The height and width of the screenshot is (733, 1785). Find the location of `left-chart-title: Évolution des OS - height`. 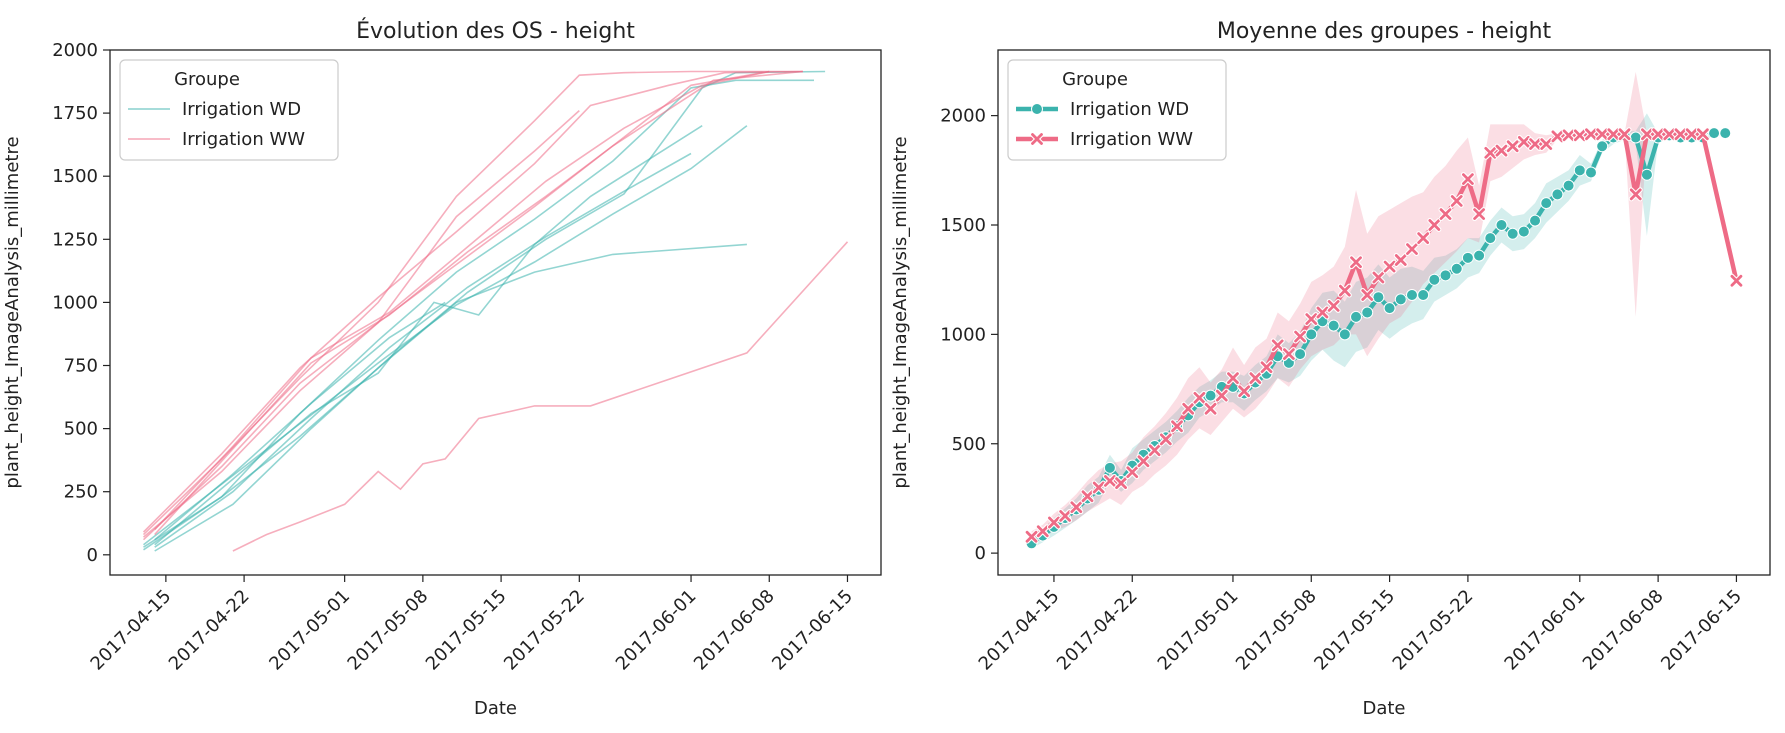

left-chart-title: Évolution des OS - height is located at coordinates (495, 31).